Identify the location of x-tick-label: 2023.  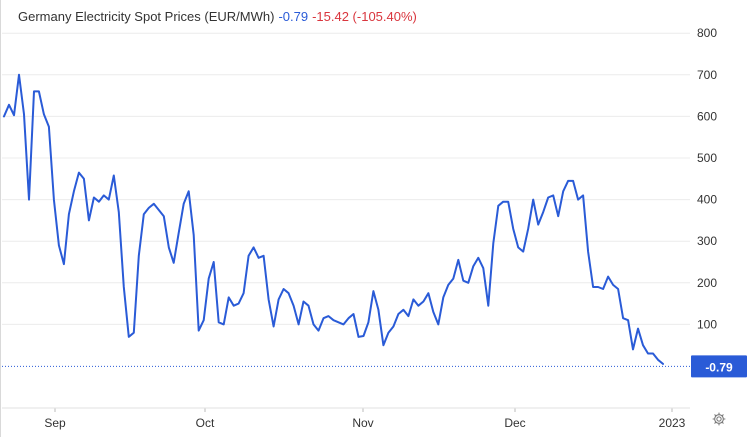
(672, 423).